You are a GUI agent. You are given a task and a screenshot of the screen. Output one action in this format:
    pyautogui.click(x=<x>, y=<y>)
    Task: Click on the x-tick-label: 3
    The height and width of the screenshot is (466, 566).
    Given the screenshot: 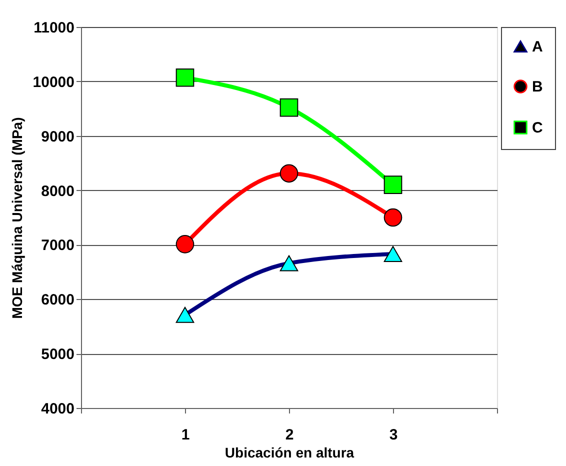 What is the action you would take?
    pyautogui.click(x=393, y=435)
    